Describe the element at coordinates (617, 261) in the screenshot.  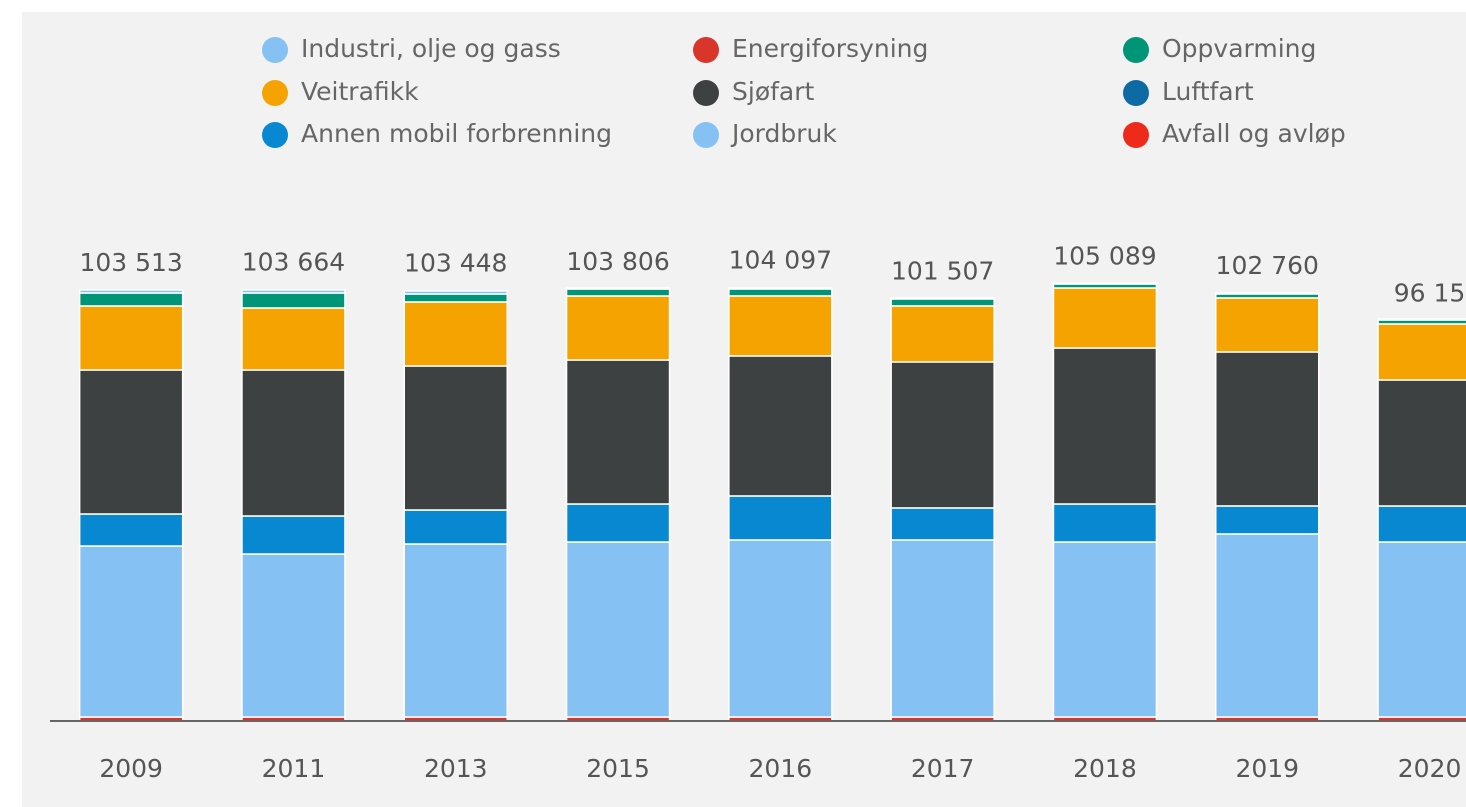
I see `total-label: 103 806` at that location.